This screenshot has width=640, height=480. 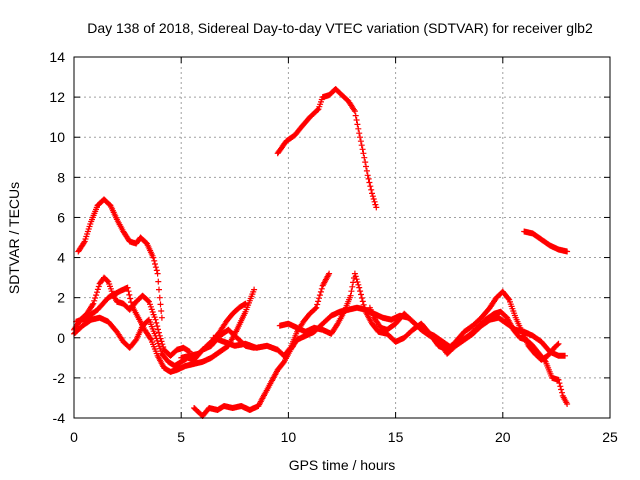 I want to click on y-tick-label: 14, so click(x=57, y=57).